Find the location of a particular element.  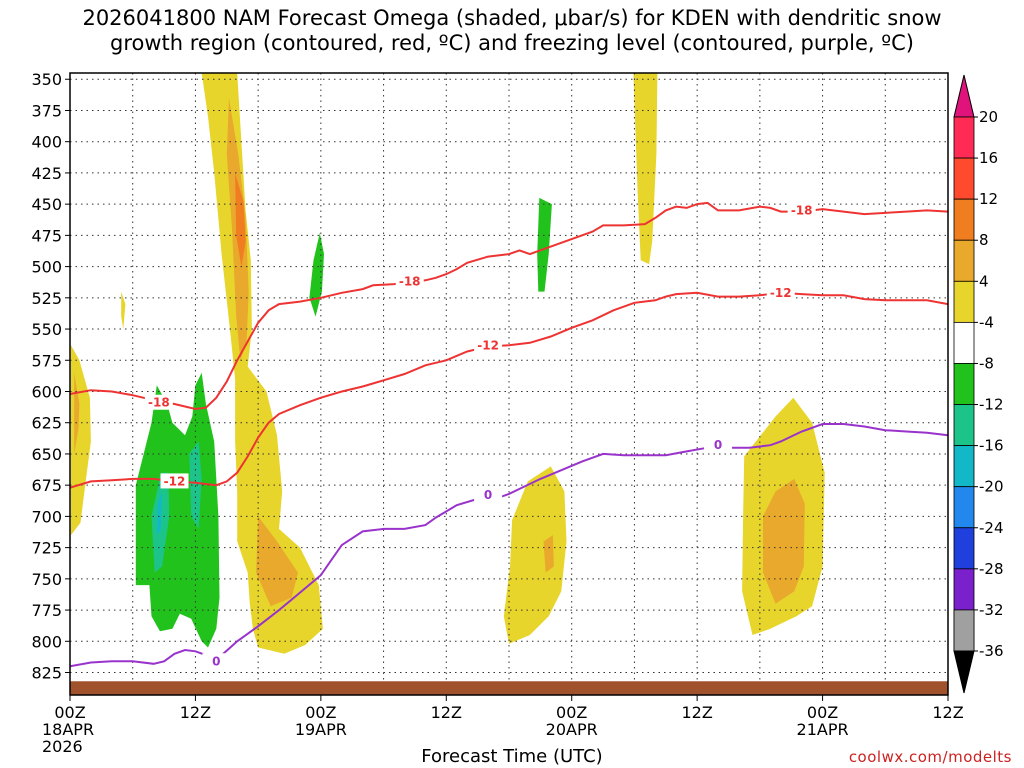

x-tick-label-72-1: 21APR is located at coordinates (823, 729).